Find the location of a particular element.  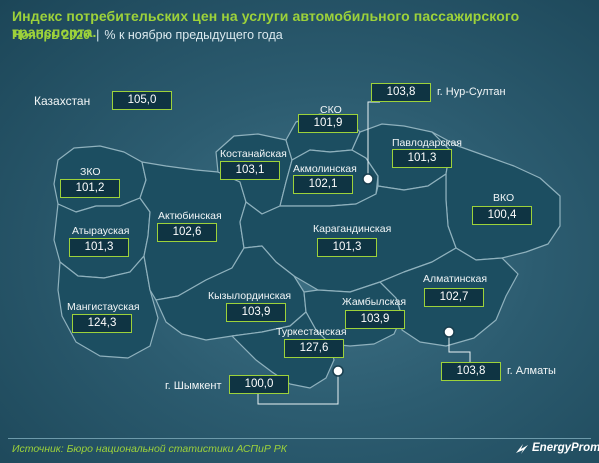

region-label-turkestan: Туркестанская is located at coordinates (311, 332).